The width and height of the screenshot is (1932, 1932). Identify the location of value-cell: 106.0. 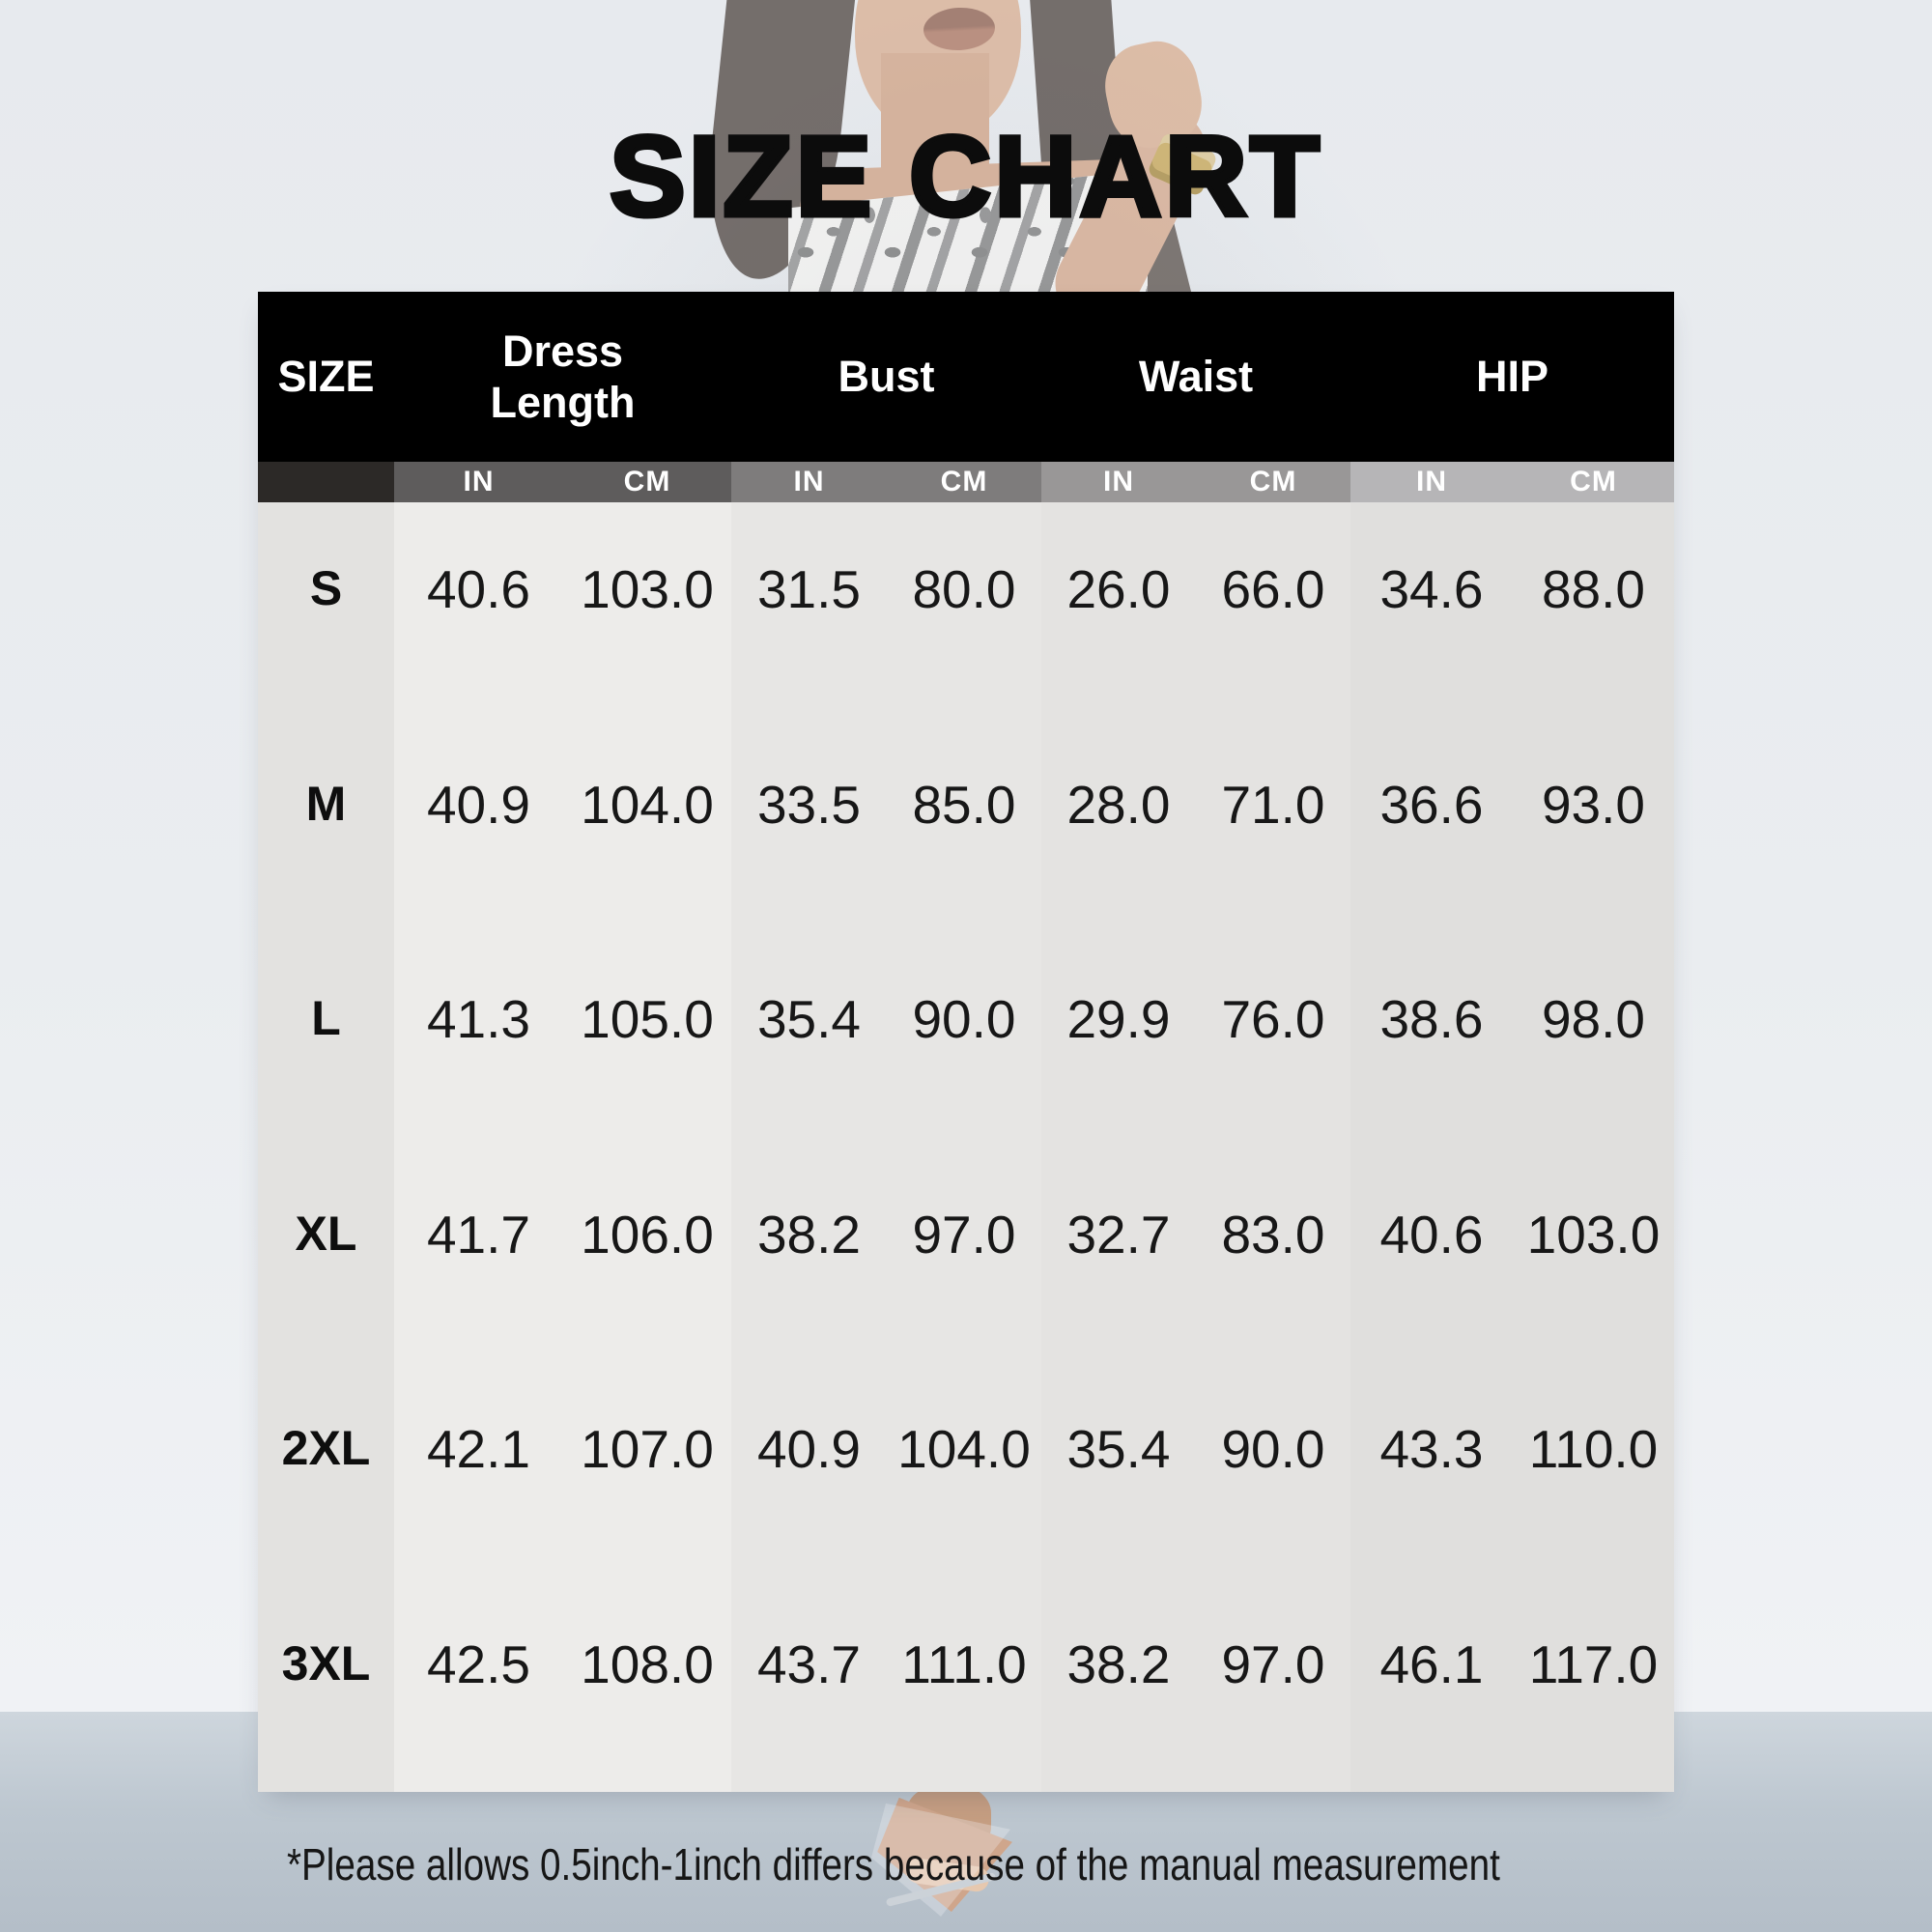
(647, 1254).